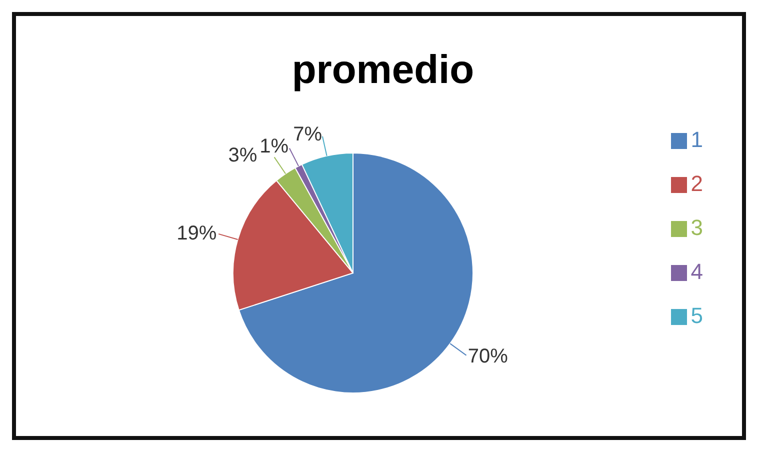 This screenshot has height=460, width=766. I want to click on data-label: 70%, so click(488, 356).